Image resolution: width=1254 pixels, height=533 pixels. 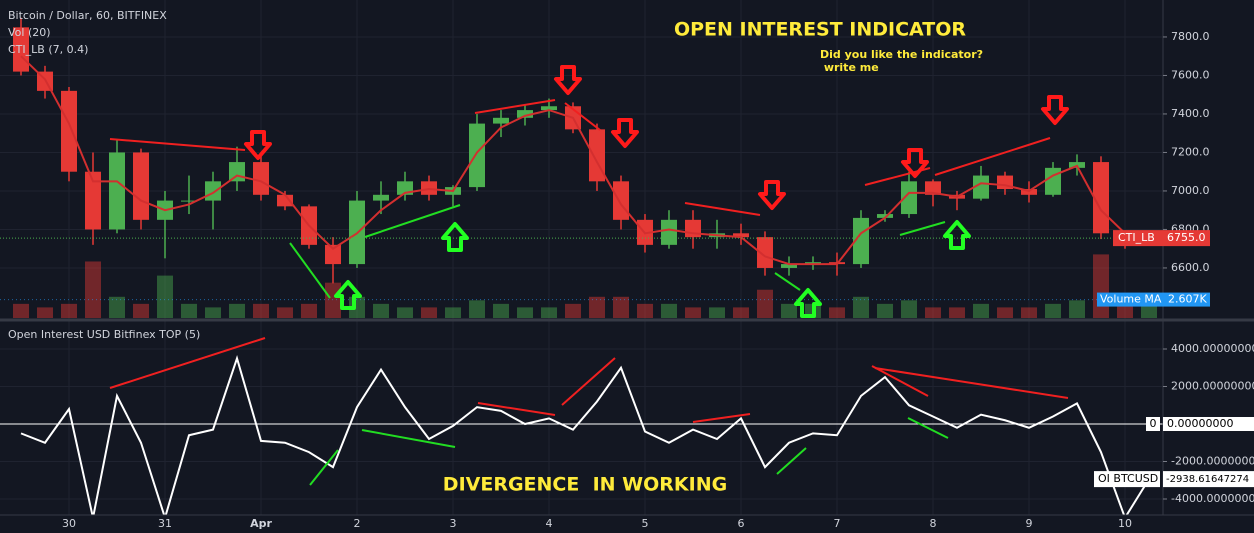 I want to click on y-tick-label: 6600.0, so click(x=1190, y=267).